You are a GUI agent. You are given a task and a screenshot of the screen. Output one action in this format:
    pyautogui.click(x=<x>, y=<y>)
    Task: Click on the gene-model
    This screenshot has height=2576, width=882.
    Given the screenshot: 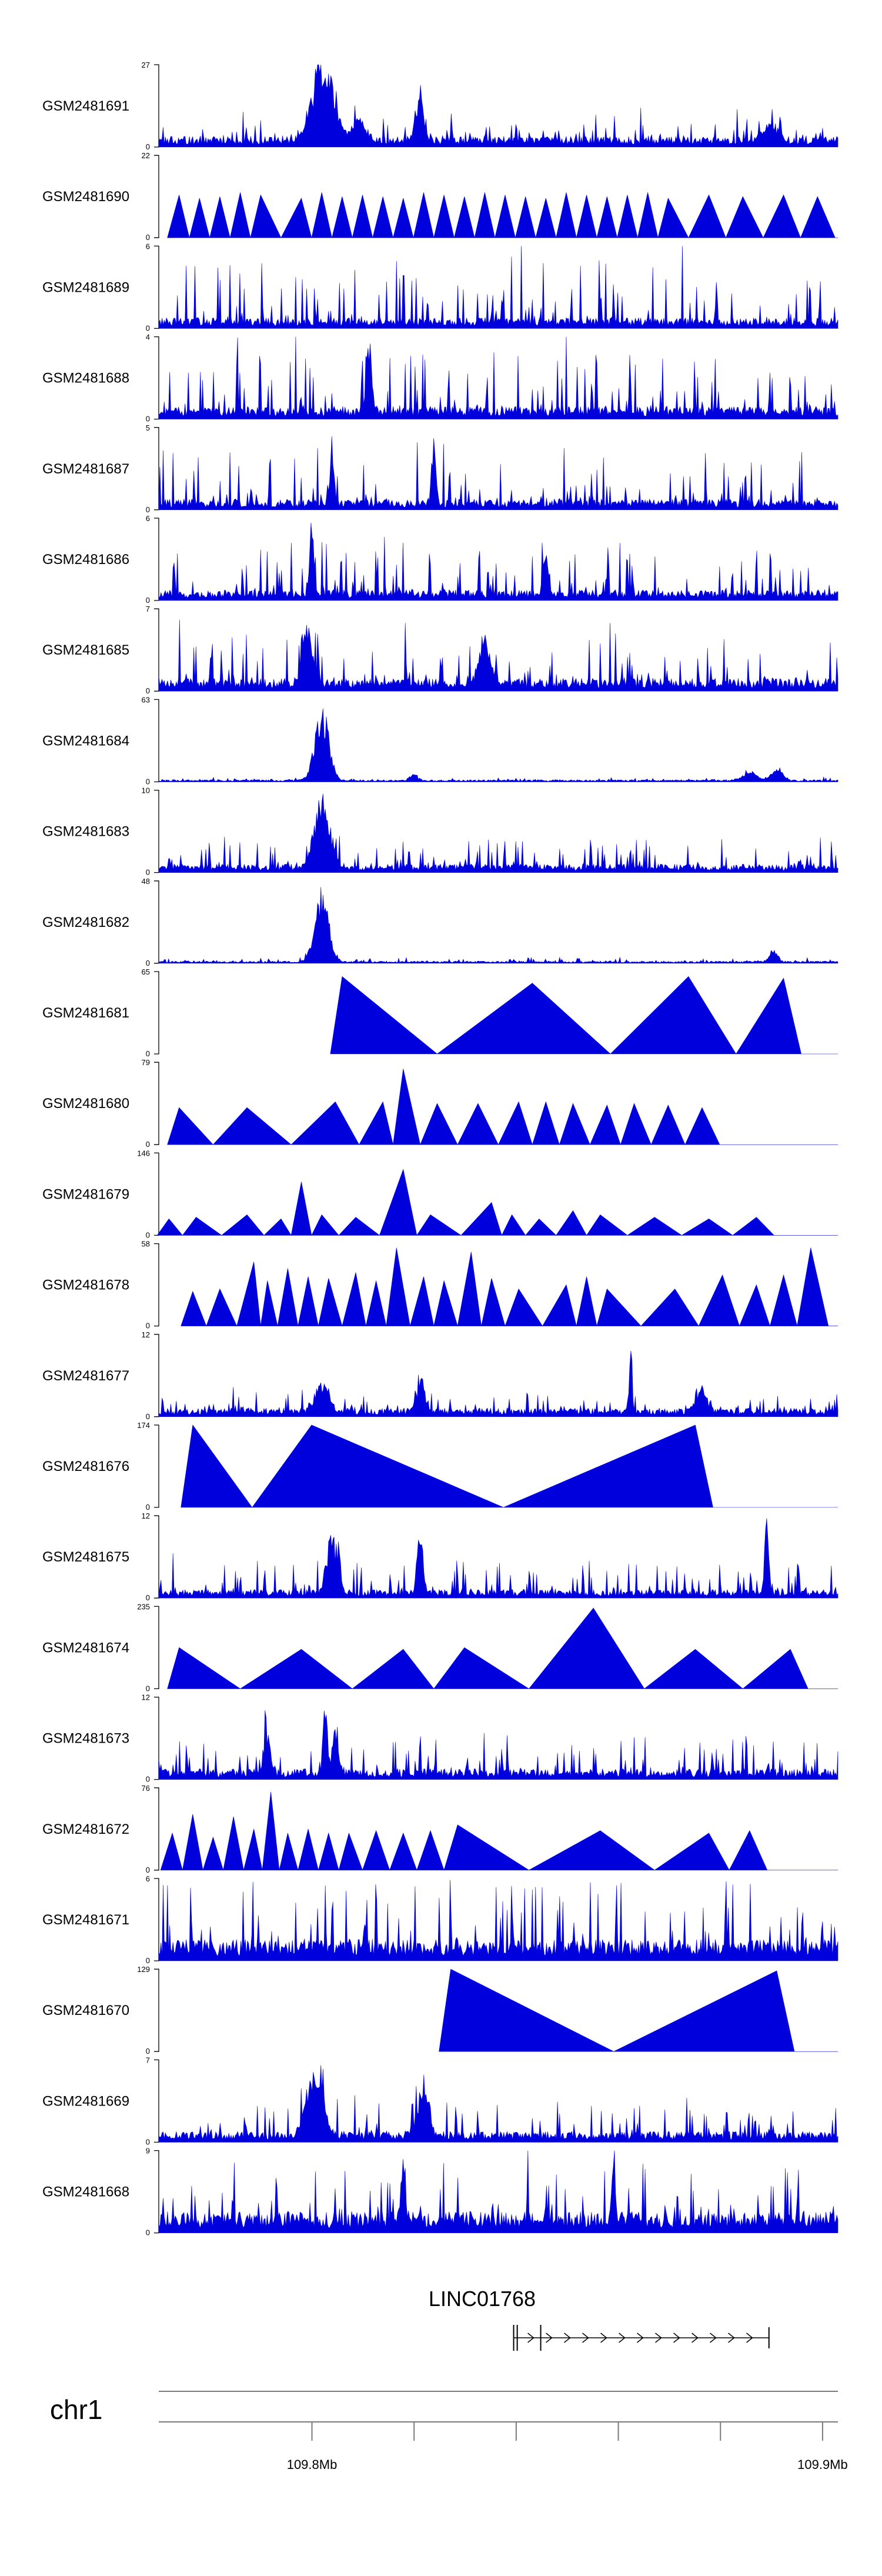 What is the action you would take?
    pyautogui.click(x=641, y=2338)
    